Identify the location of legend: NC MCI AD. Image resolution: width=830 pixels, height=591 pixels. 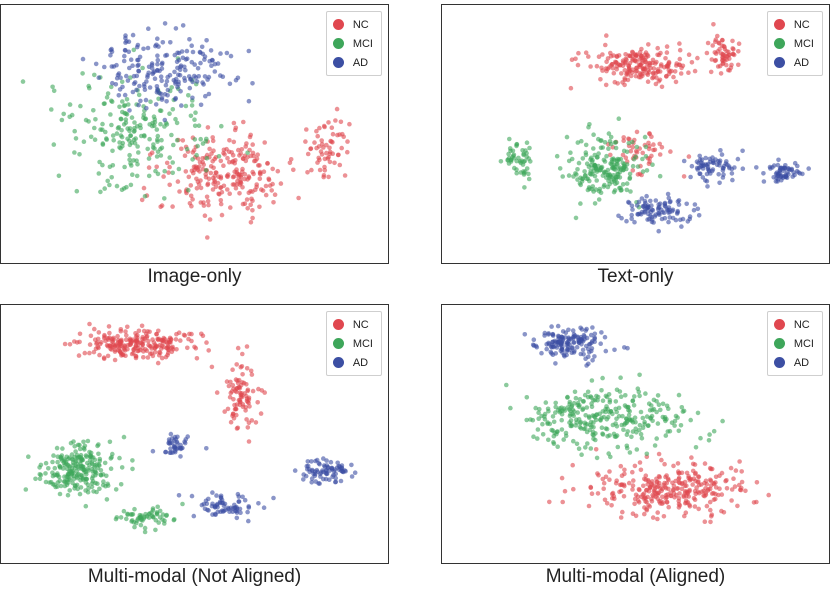
(794, 343).